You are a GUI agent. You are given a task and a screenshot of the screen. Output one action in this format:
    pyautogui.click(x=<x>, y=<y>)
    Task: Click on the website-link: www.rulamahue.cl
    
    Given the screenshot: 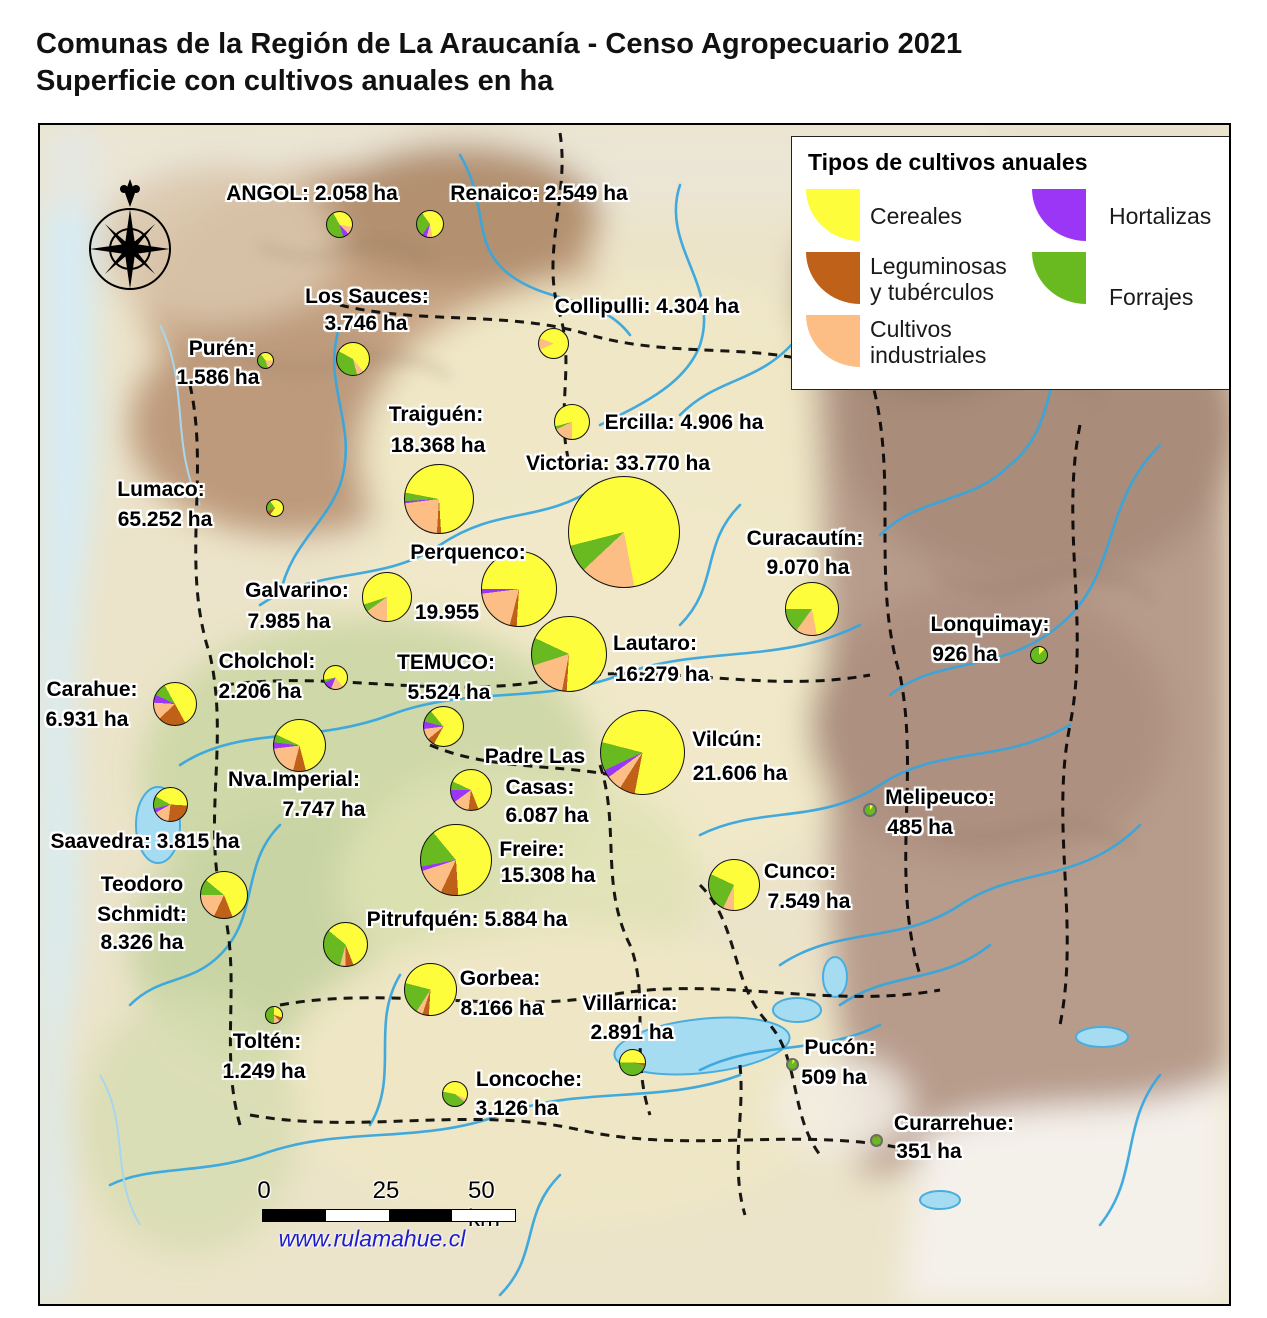 What is the action you would take?
    pyautogui.click(x=372, y=1238)
    